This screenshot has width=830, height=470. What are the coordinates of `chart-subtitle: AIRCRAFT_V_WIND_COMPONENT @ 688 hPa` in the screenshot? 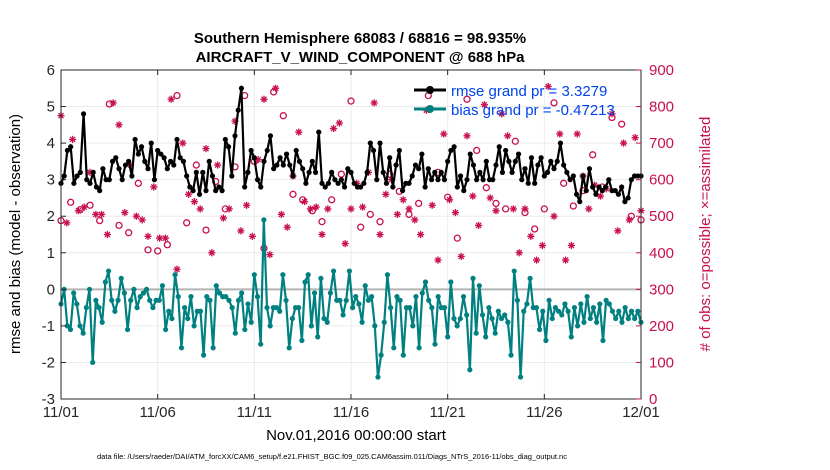 It's located at (361, 57).